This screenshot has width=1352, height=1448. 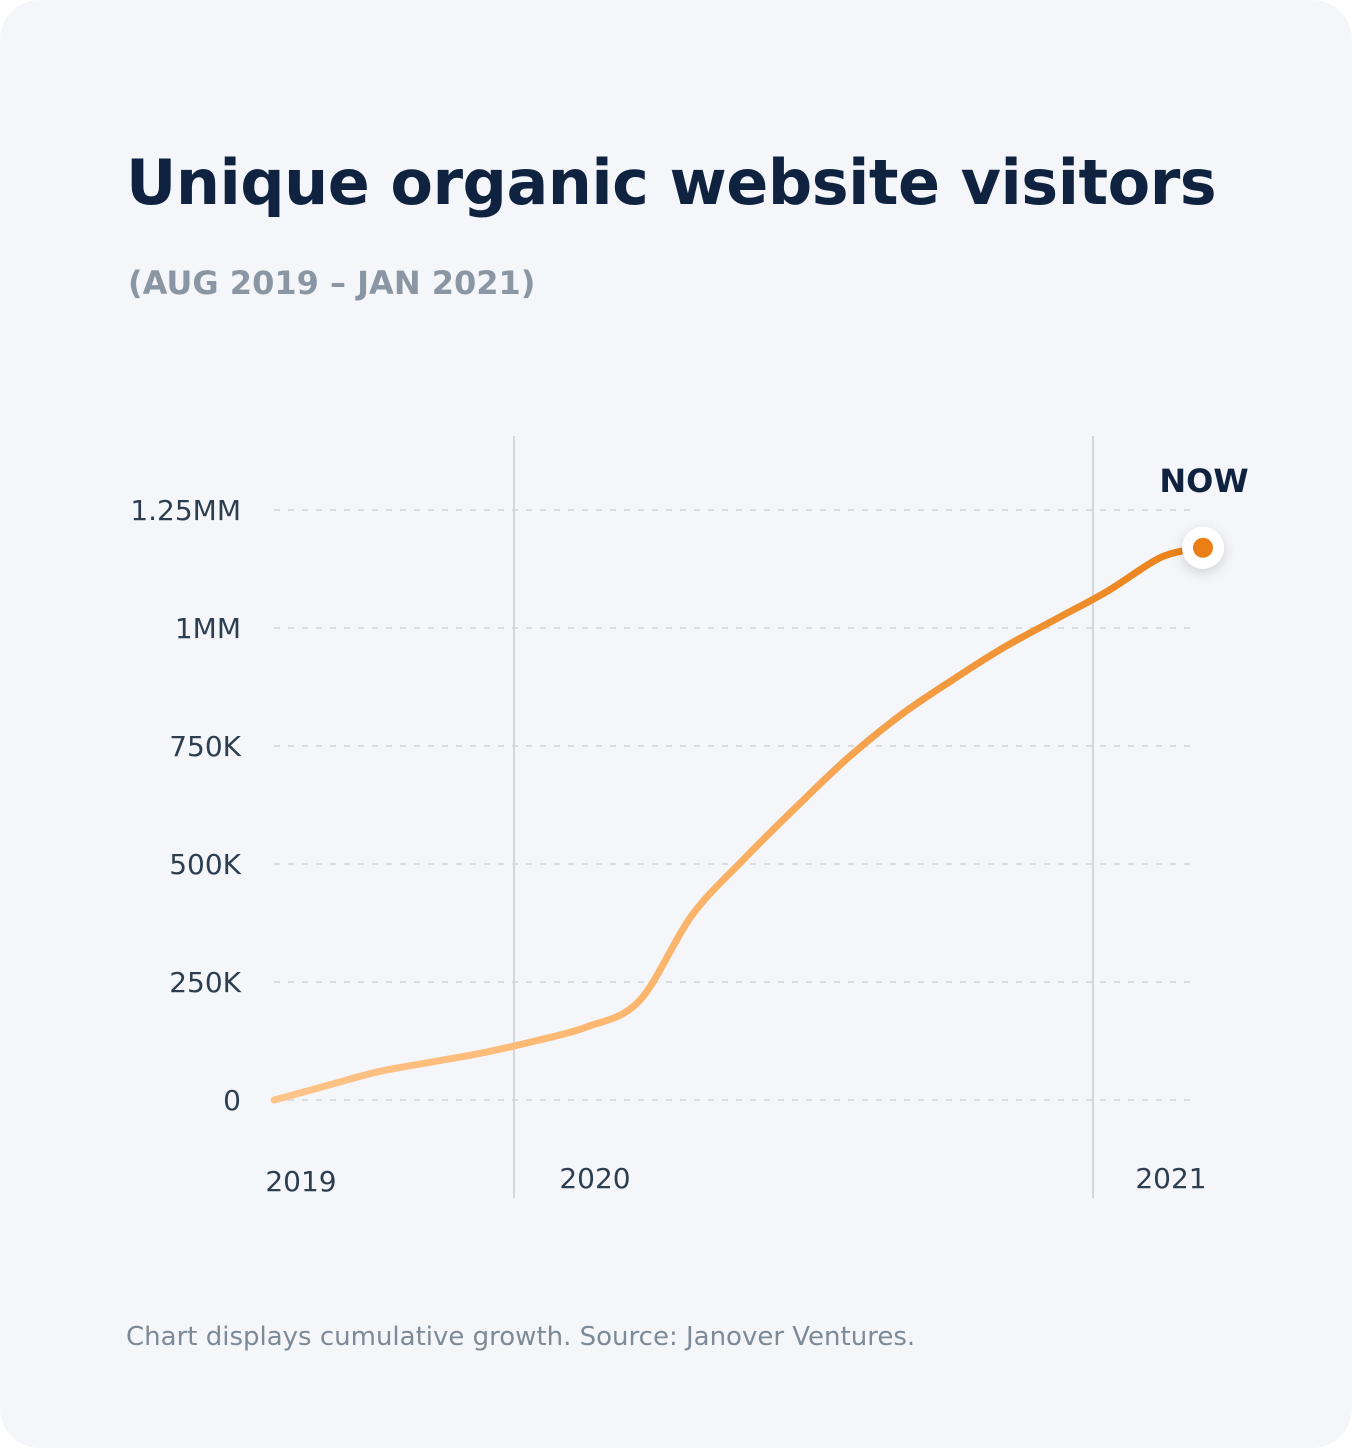 What do you see at coordinates (1204, 515) in the screenshot?
I see `annotation-layer: NOW` at bounding box center [1204, 515].